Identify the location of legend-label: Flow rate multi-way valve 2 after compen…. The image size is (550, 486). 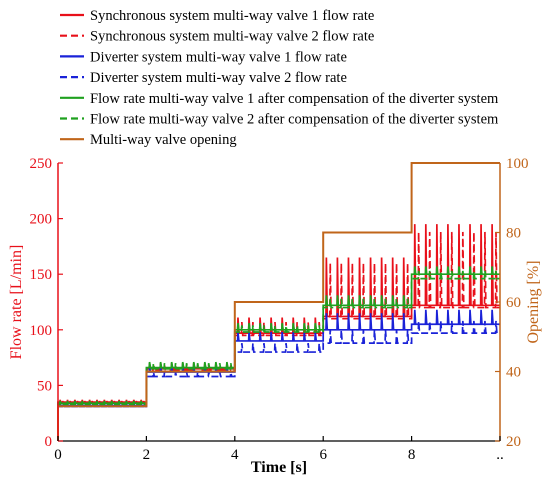
(294, 120).